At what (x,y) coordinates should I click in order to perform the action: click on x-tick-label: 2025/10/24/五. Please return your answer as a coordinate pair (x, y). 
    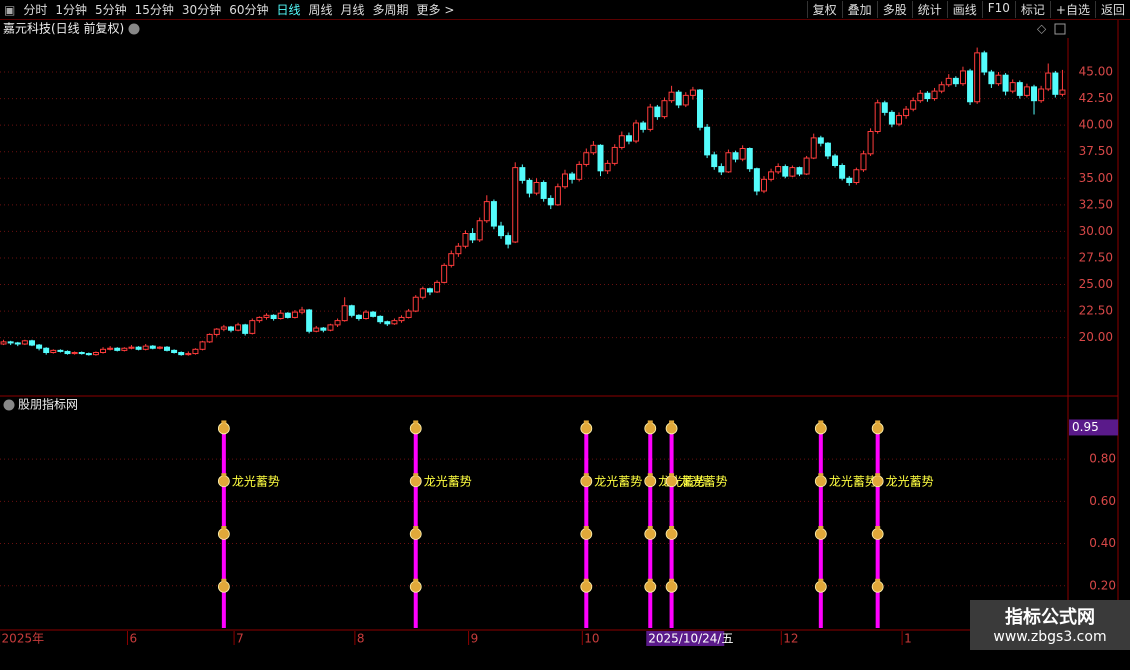
    Looking at the image, I should click on (690, 639).